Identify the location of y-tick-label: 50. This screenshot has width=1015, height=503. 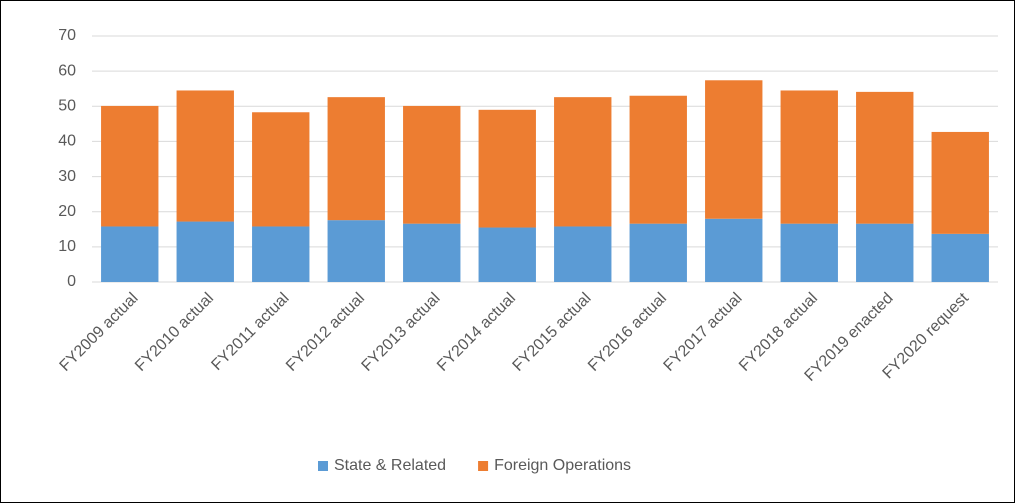
(67, 106).